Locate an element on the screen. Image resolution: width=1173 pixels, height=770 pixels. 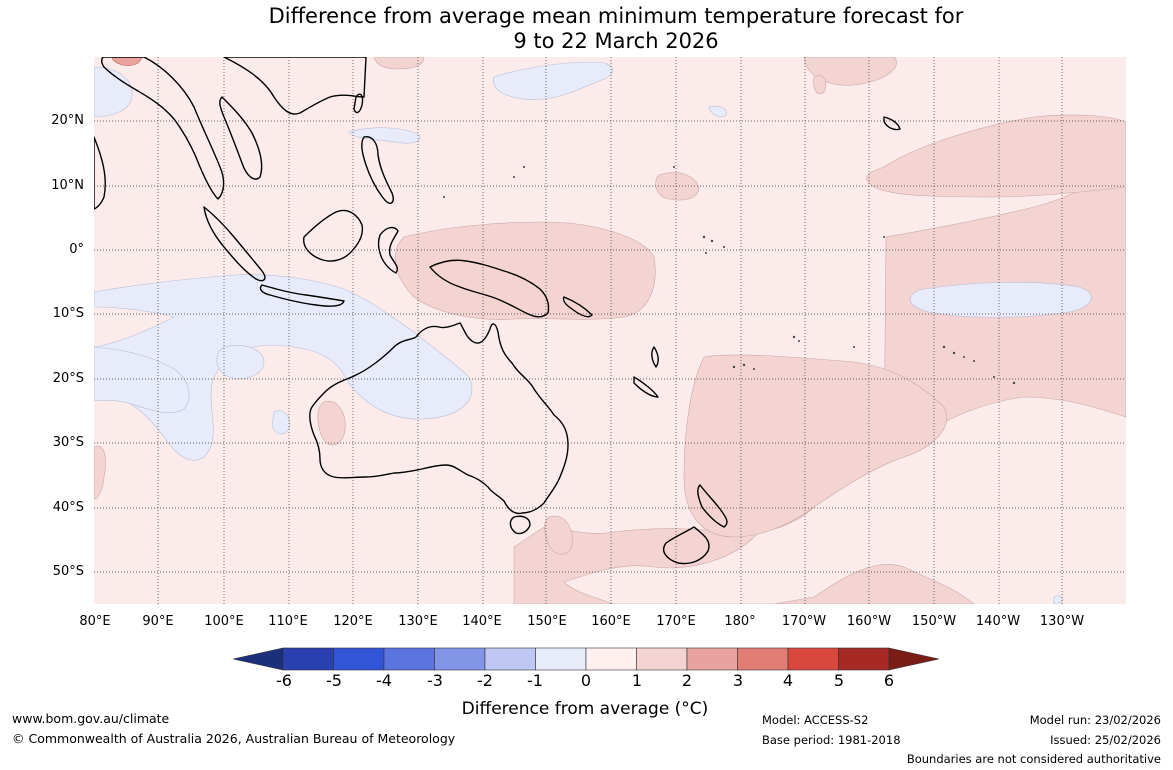
lat-label-10n: 10°N is located at coordinates (67, 185).